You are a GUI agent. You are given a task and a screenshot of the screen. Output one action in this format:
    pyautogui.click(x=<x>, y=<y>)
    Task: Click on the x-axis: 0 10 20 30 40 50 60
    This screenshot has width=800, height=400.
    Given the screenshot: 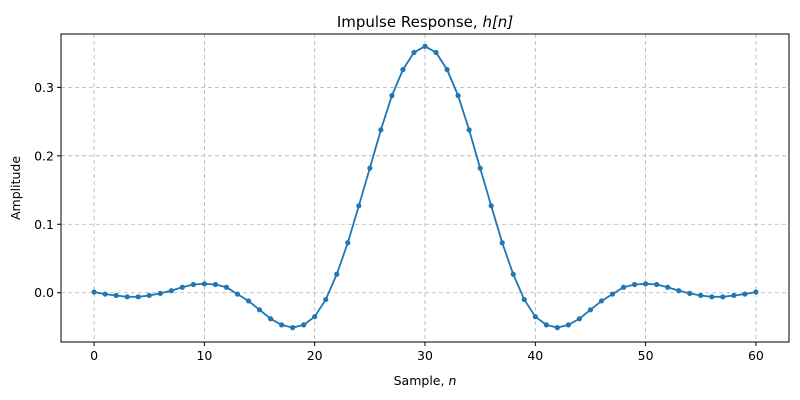 What is the action you would take?
    pyautogui.click(x=427, y=352)
    